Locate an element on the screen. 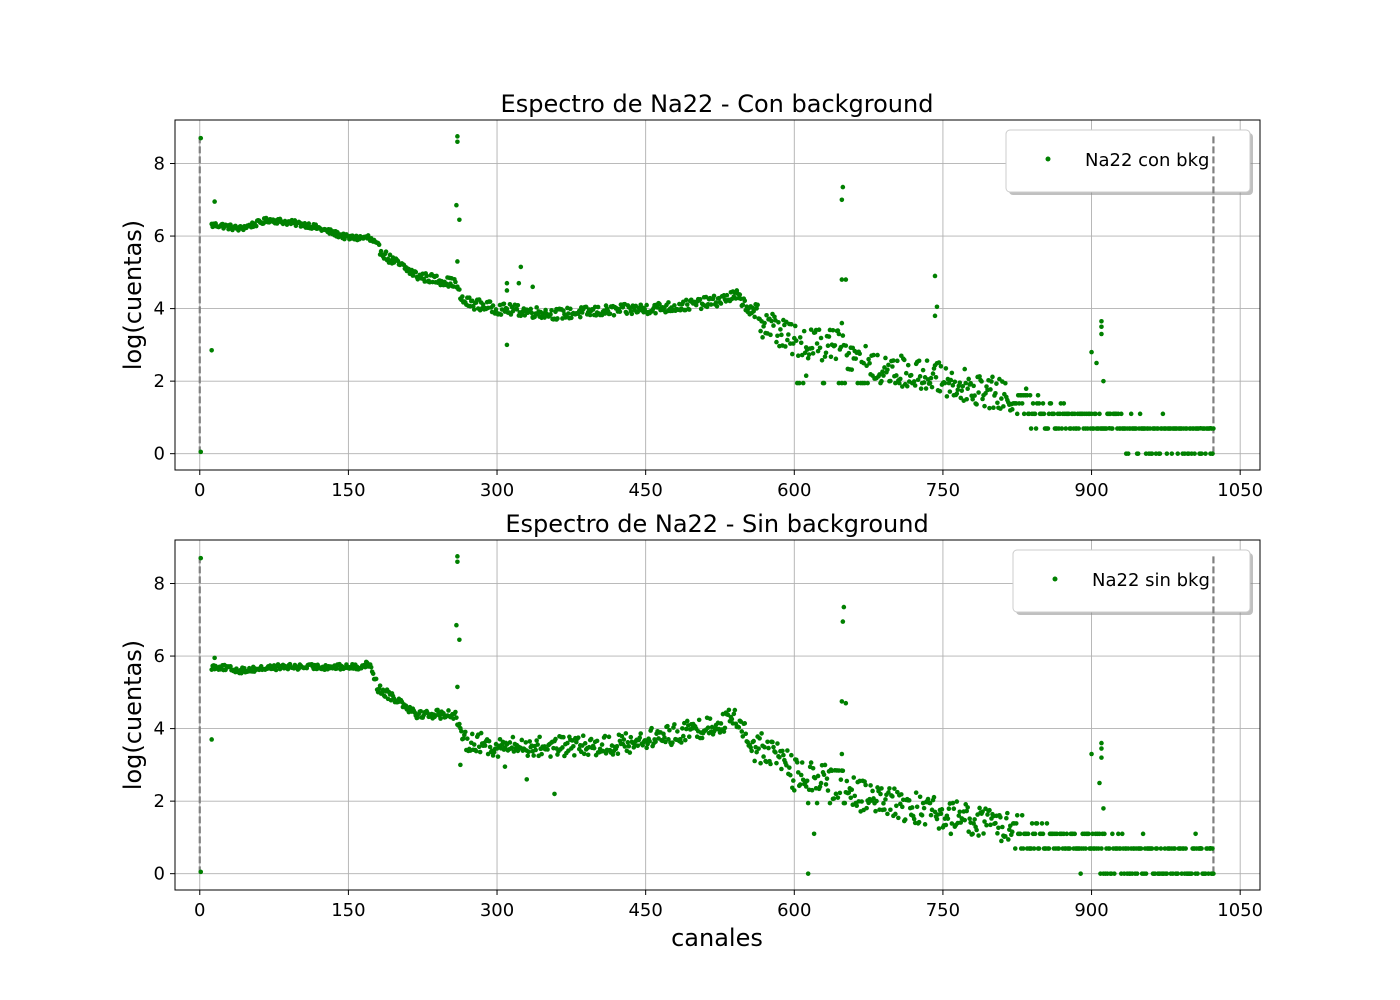 The image size is (1400, 1000). x-tick-label: 0 is located at coordinates (199, 910).